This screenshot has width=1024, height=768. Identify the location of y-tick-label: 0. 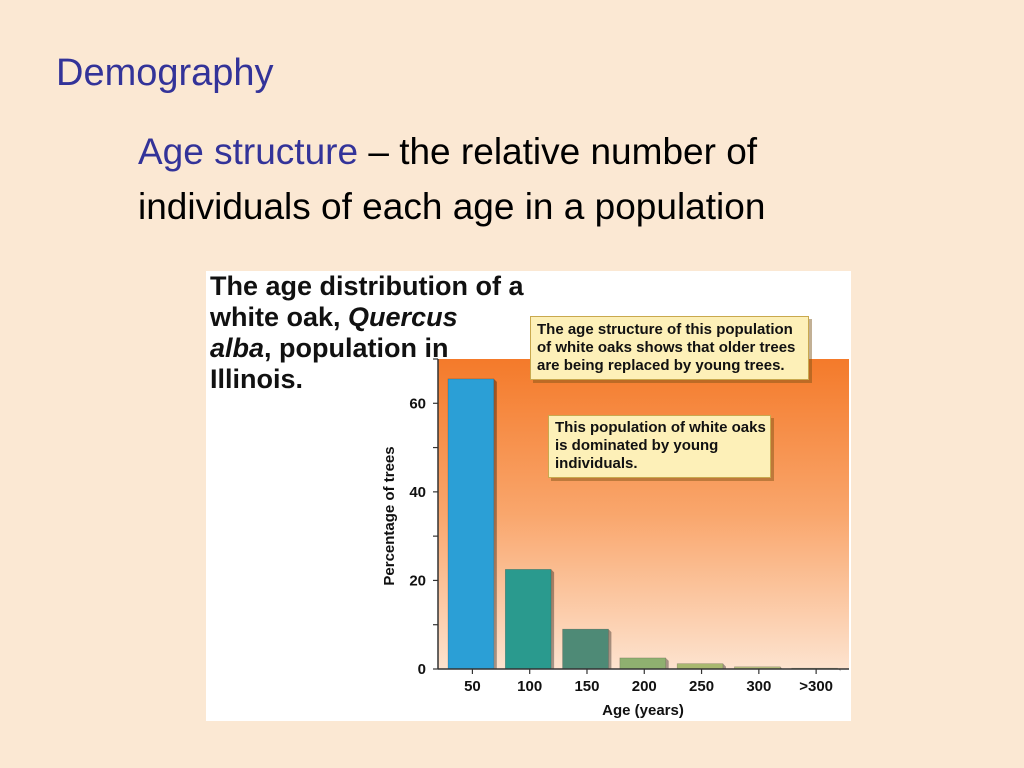
(422, 669).